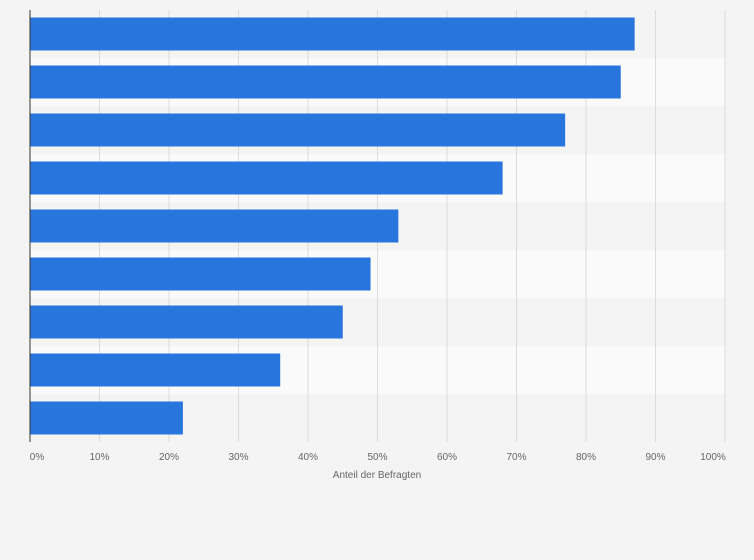  What do you see at coordinates (516, 457) in the screenshot?
I see `x-tick-label: 70%` at bounding box center [516, 457].